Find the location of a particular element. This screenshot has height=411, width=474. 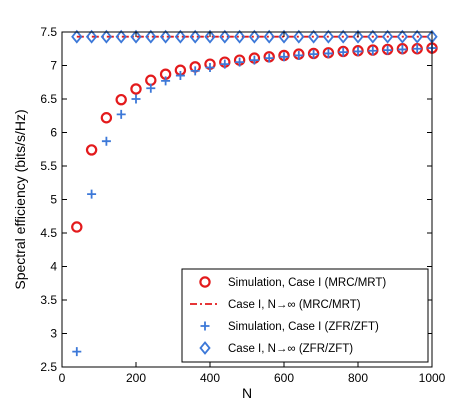

x-tick-label: 200 is located at coordinates (136, 378).